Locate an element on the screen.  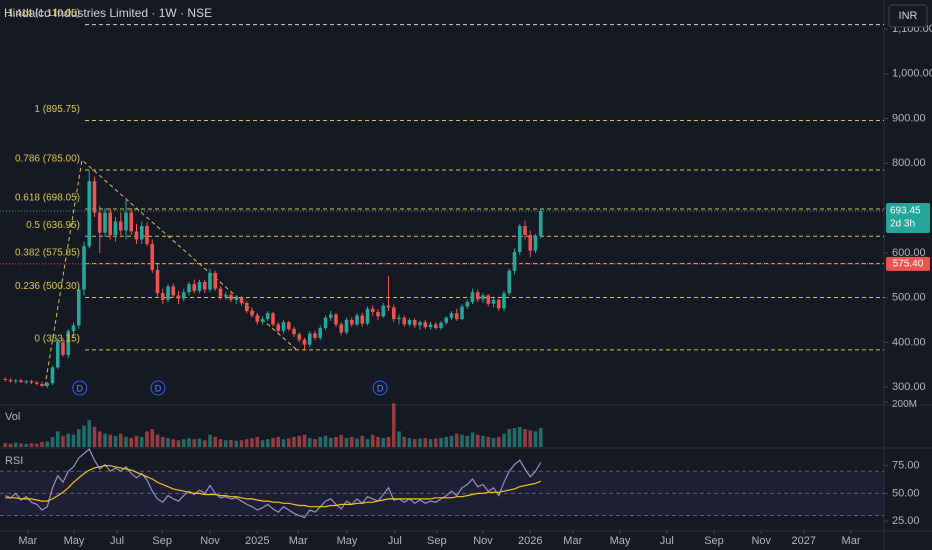
x-tick-label: 2027 is located at coordinates (804, 541).